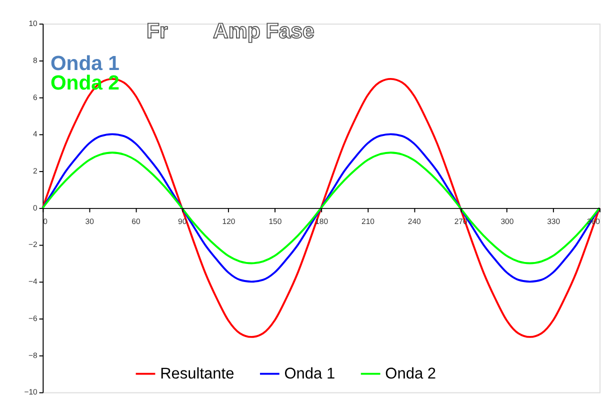  What do you see at coordinates (89, 221) in the screenshot?
I see `x-tick-label: 30` at bounding box center [89, 221].